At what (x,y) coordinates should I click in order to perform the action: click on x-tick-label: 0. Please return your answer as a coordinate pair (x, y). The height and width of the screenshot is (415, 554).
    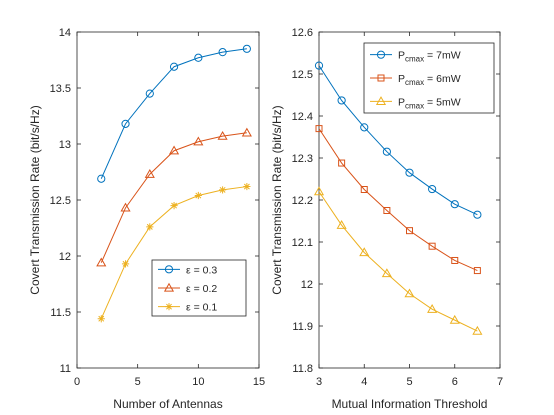
    Looking at the image, I should click on (77, 382).